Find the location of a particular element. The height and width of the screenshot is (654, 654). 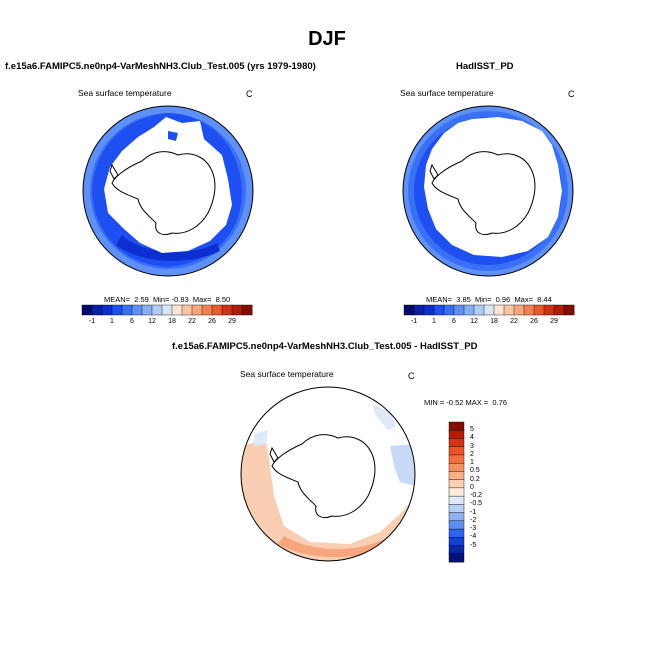

diff-map is located at coordinates (328, 474).